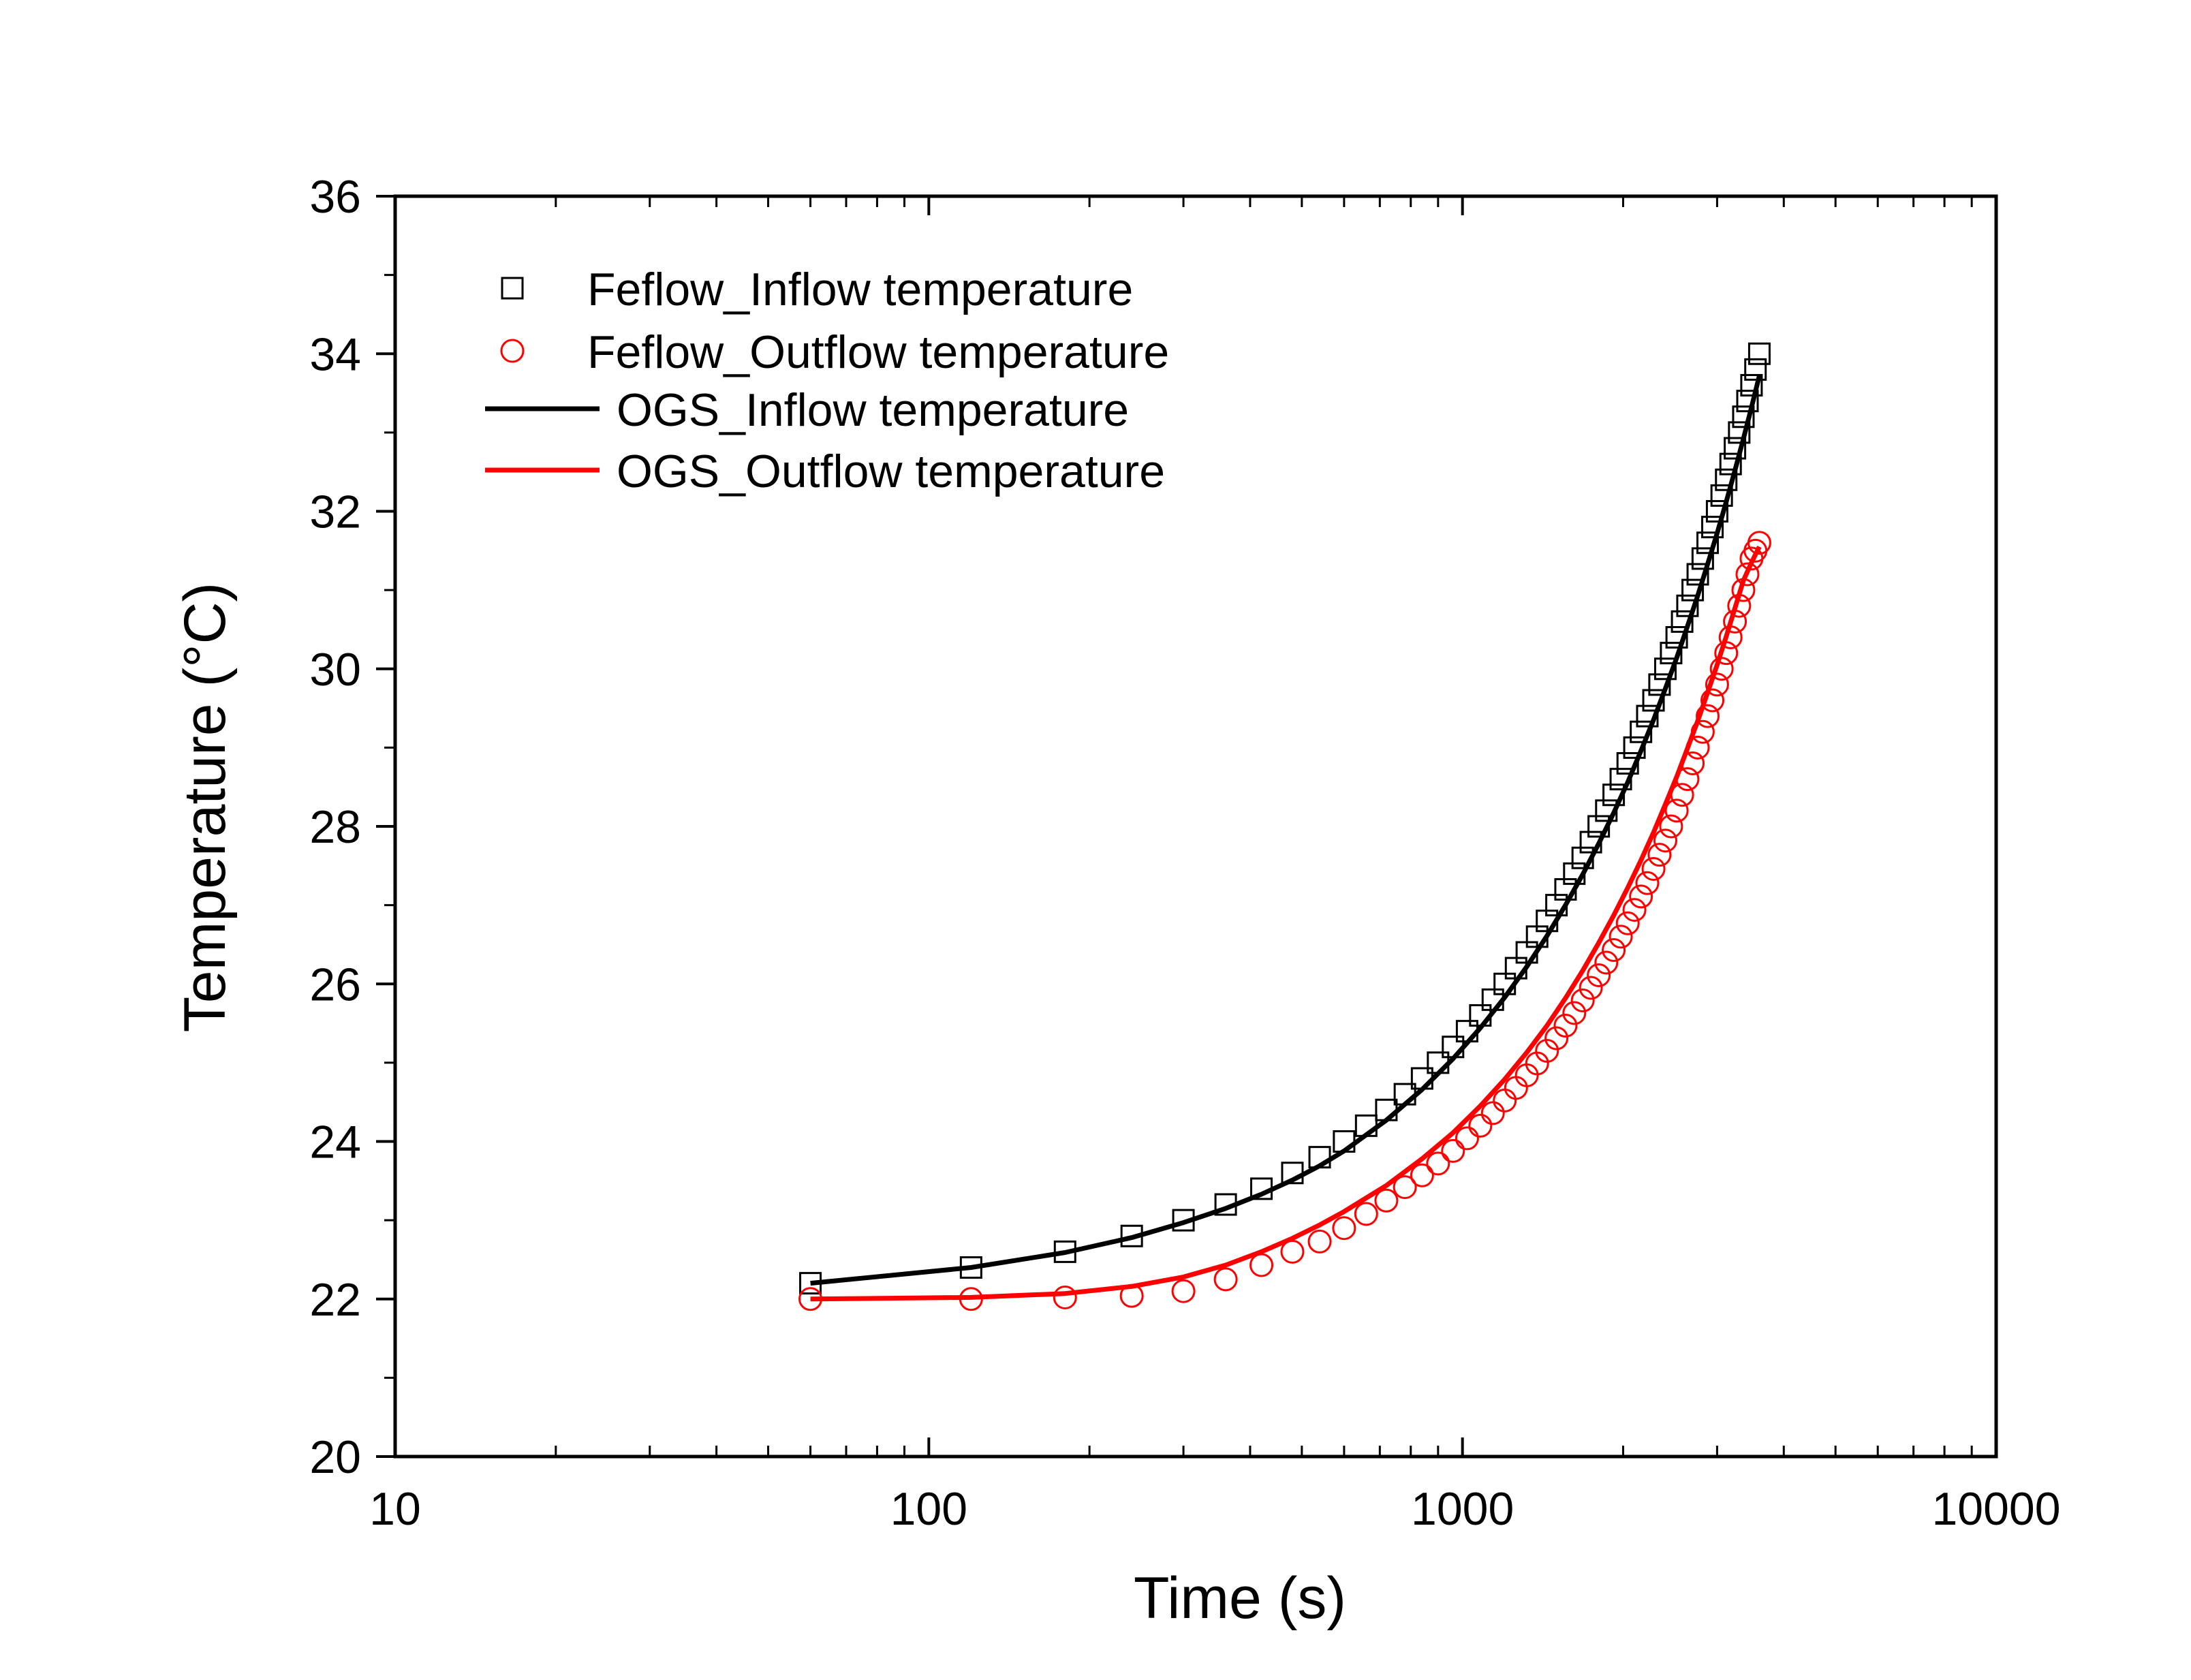  What do you see at coordinates (860, 289) in the screenshot?
I see `legend-label: Feflow_Inflow temperature` at bounding box center [860, 289].